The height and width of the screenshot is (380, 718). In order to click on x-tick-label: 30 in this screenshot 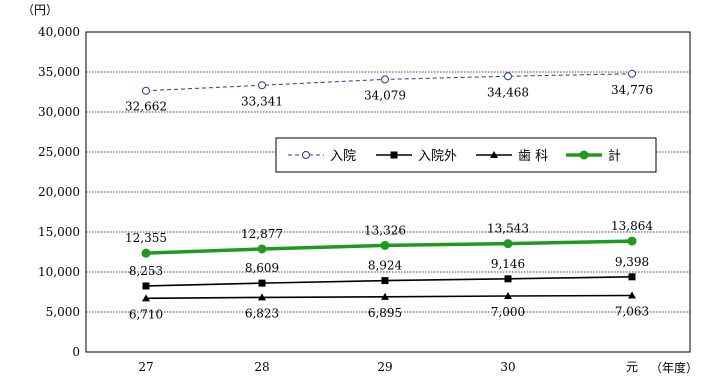, I will do `click(507, 367)`.